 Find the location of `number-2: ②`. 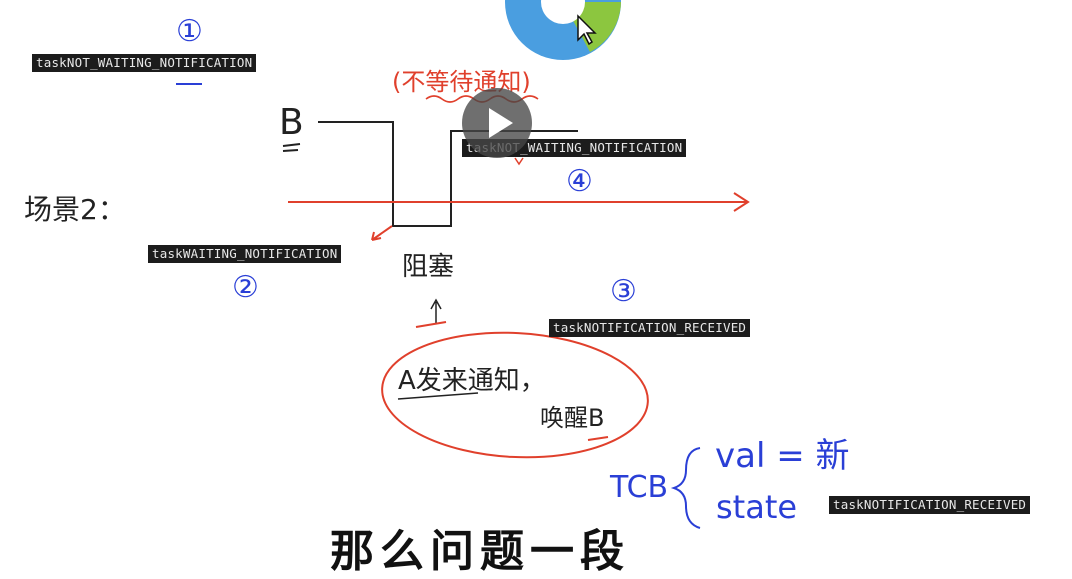

number-2: ② is located at coordinates (245, 287).